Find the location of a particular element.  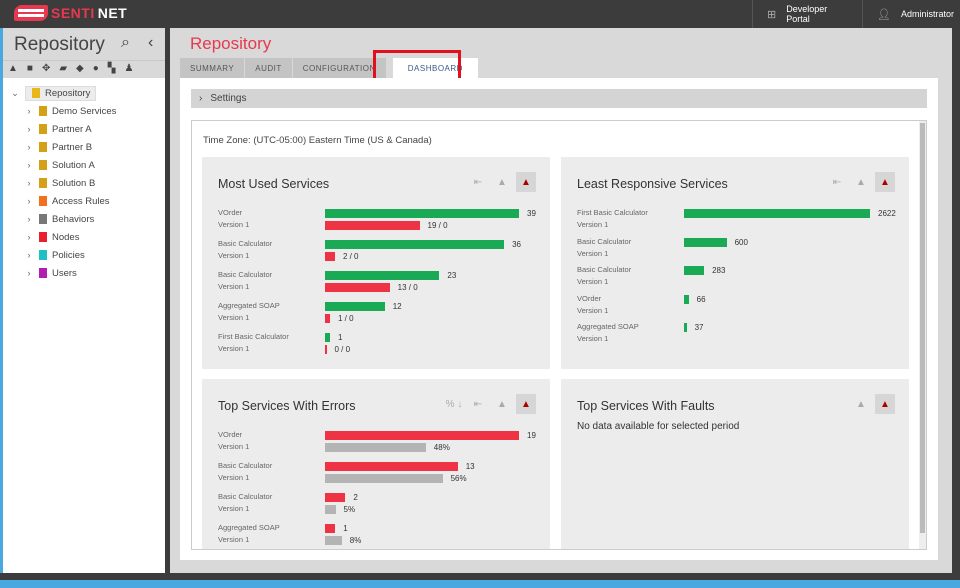

chart-row: Basic Calculator Version 1 36 2 / 0 is located at coordinates (379, 254).